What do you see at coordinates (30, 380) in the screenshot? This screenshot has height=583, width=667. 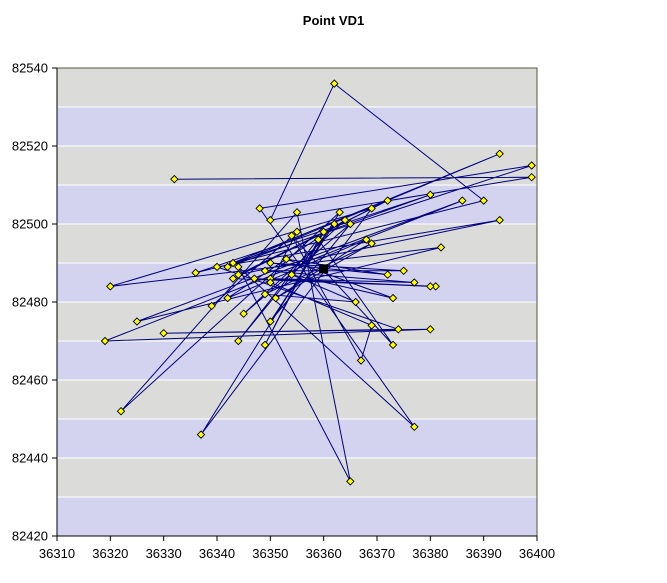 I see `y-axis-tick-label: 82460` at bounding box center [30, 380].